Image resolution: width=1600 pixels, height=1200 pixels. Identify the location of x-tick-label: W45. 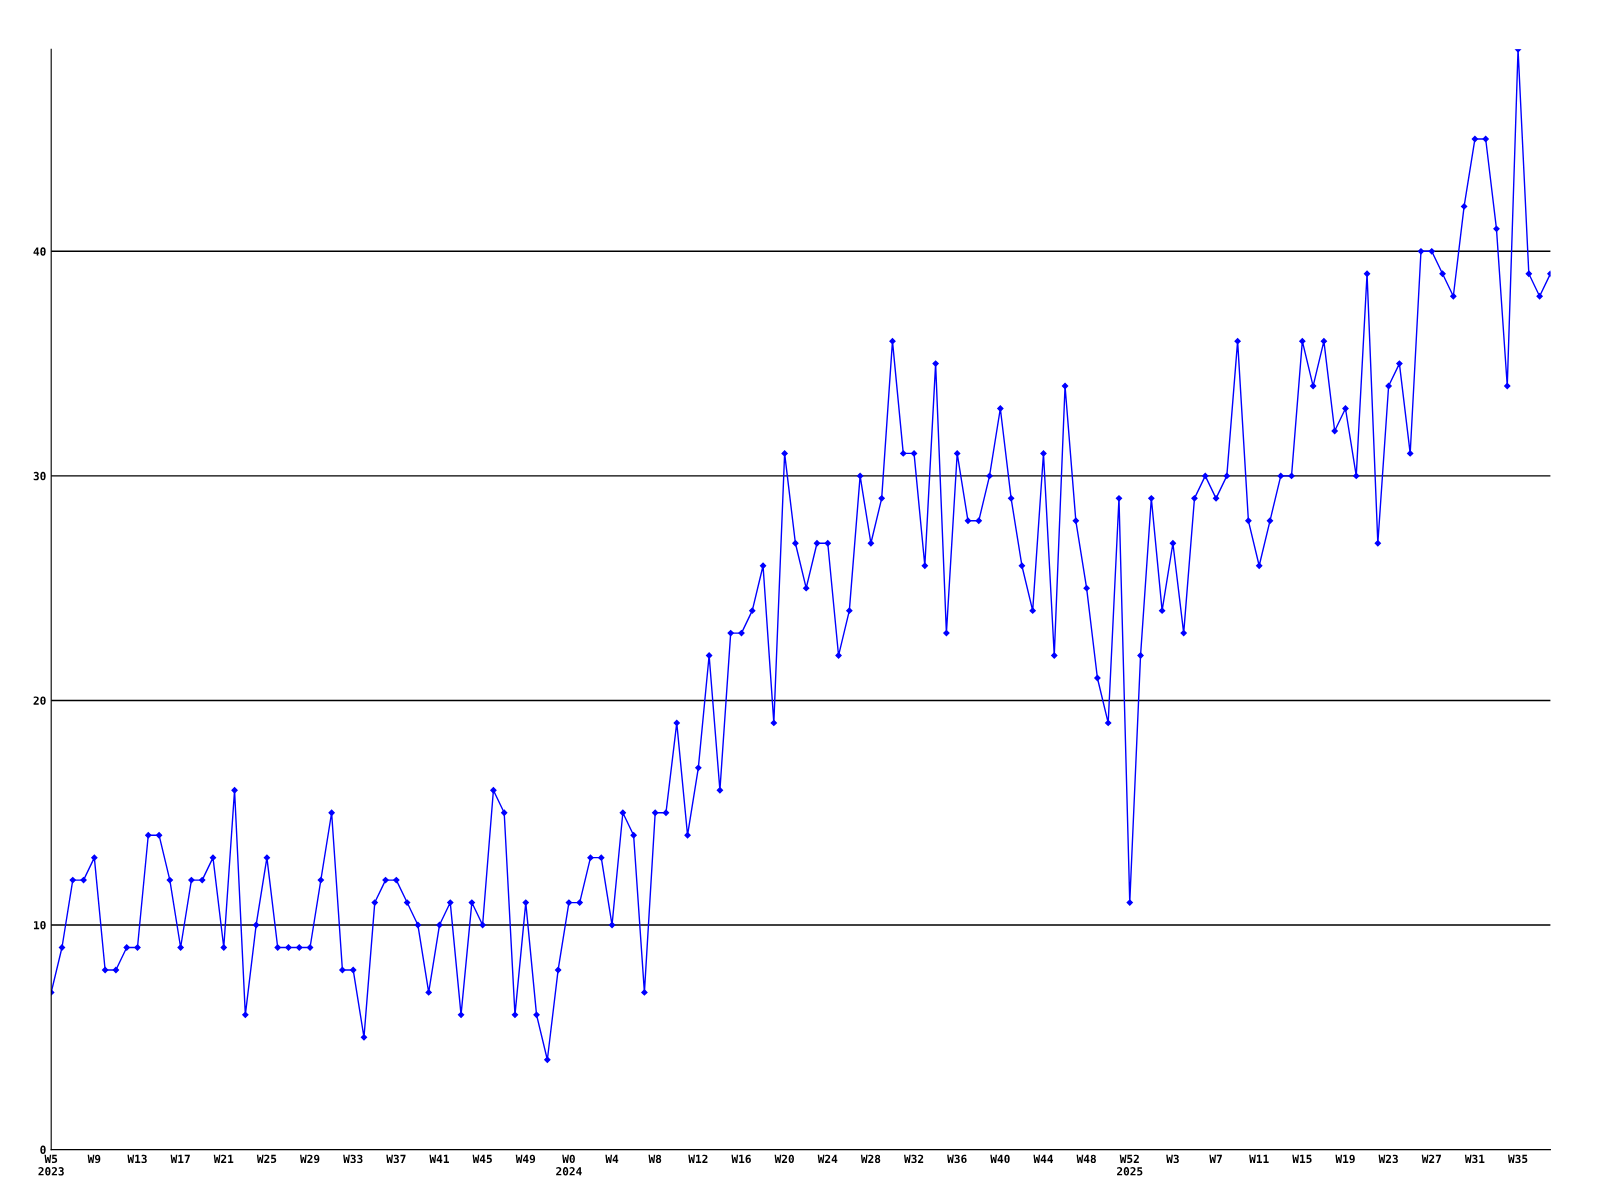
(482, 1159).